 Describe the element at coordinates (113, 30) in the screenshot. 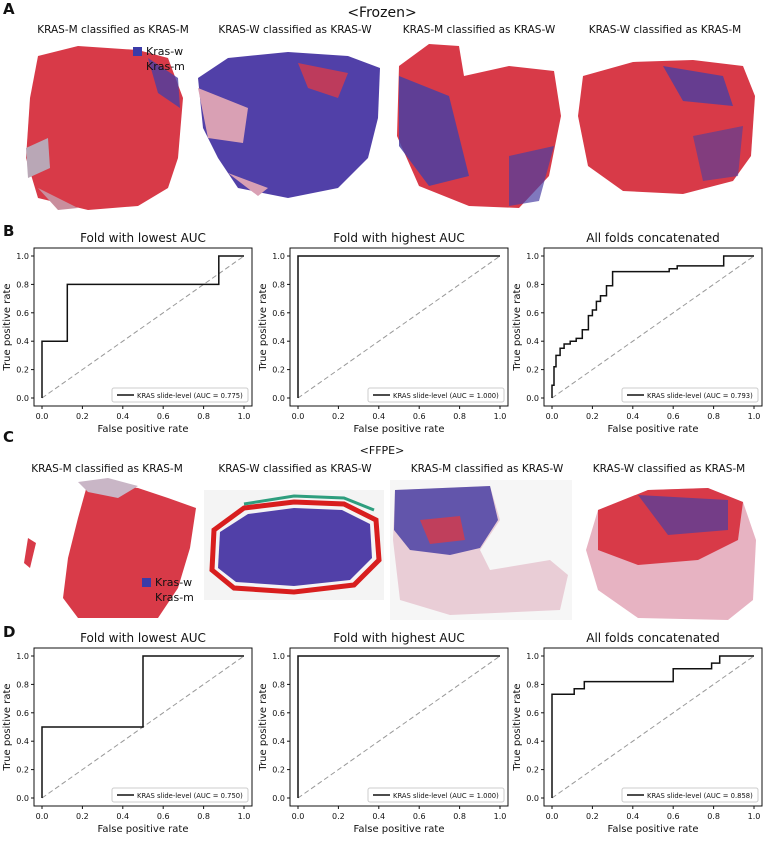

I see `frozen-caption-1: KRAS-M classified as KRAS-M` at that location.